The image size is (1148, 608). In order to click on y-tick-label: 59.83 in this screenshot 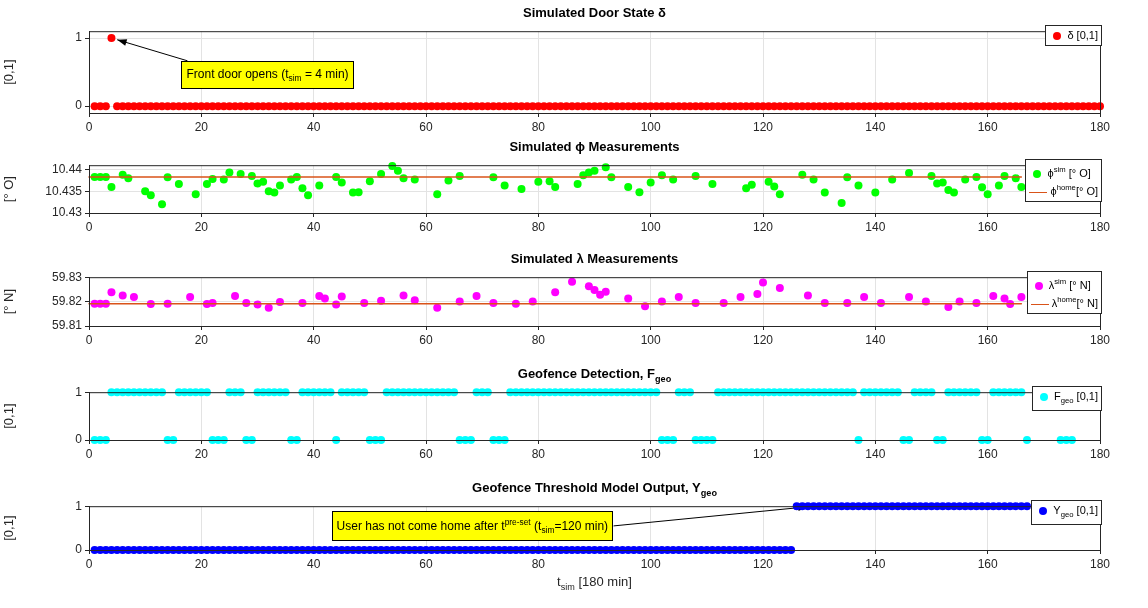, I will do `click(67, 276)`.